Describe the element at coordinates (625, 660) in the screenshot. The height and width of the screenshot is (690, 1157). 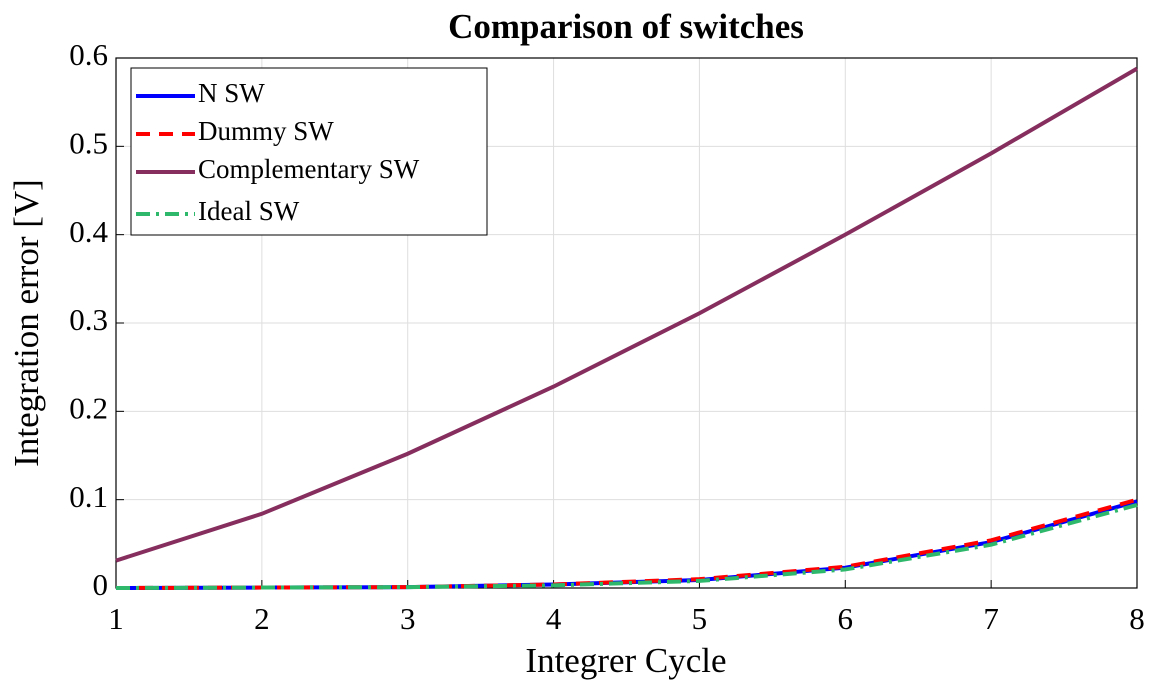
I see `x-axis-label: Integrer Cycle` at that location.